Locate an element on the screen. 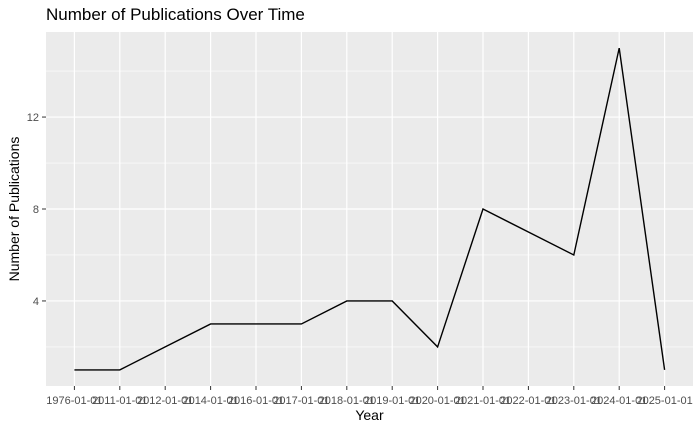 This screenshot has width=700, height=432. y-axis: 4 8 12 is located at coordinates (36, 210).